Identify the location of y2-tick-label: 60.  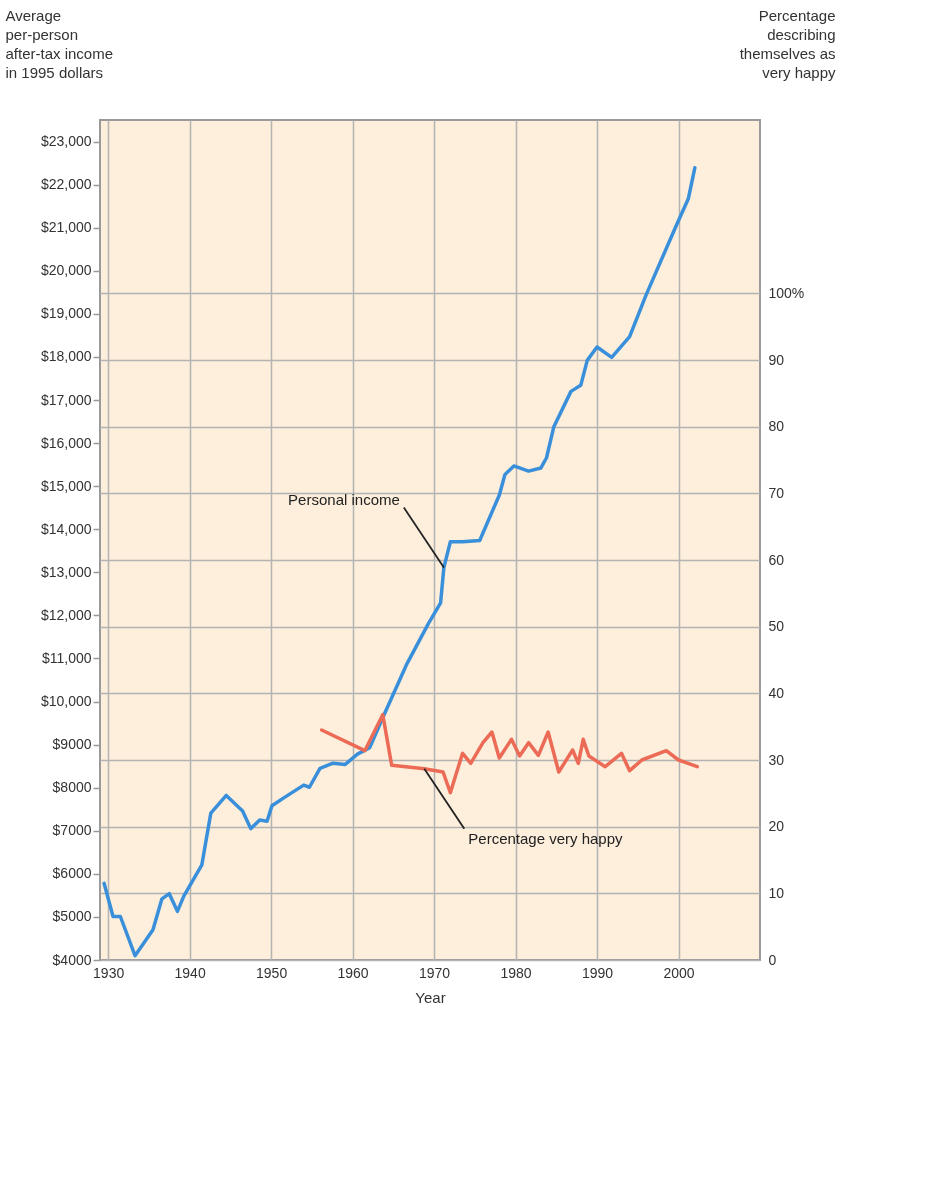
(776, 559).